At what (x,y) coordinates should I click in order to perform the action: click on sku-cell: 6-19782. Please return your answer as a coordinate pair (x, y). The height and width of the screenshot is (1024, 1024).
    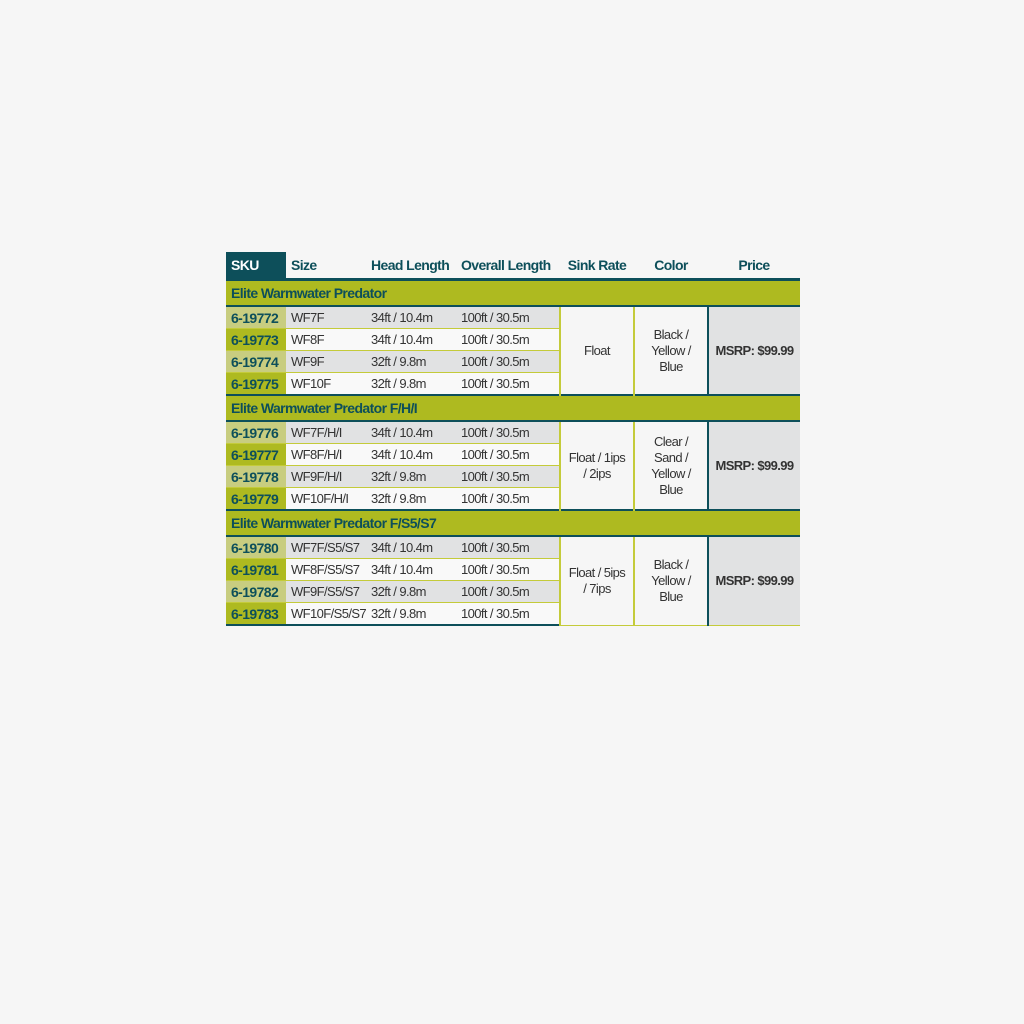
    Looking at the image, I should click on (256, 591).